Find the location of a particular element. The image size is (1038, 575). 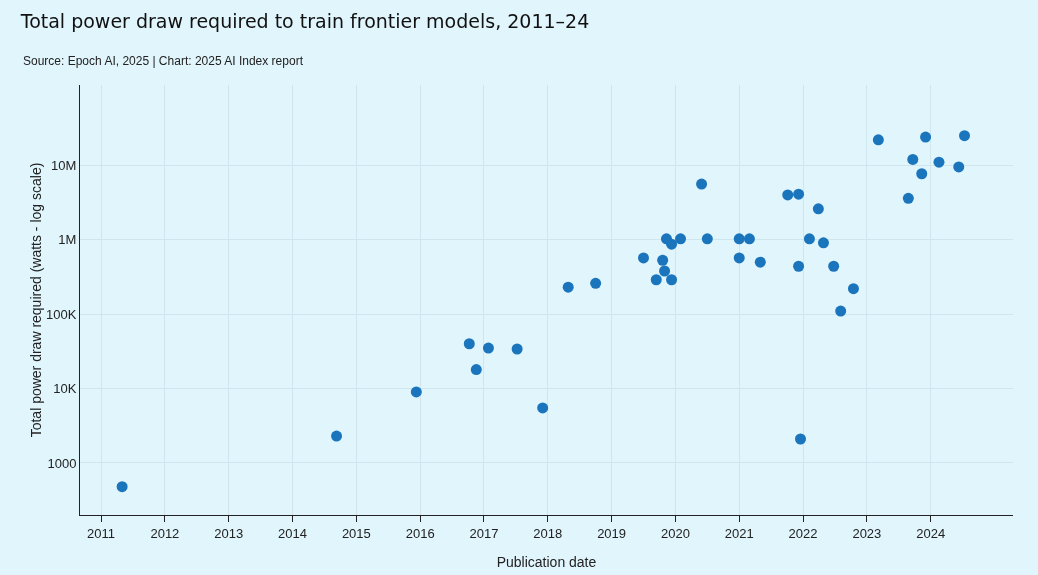

x-tick-label: 2024 is located at coordinates (931, 533).